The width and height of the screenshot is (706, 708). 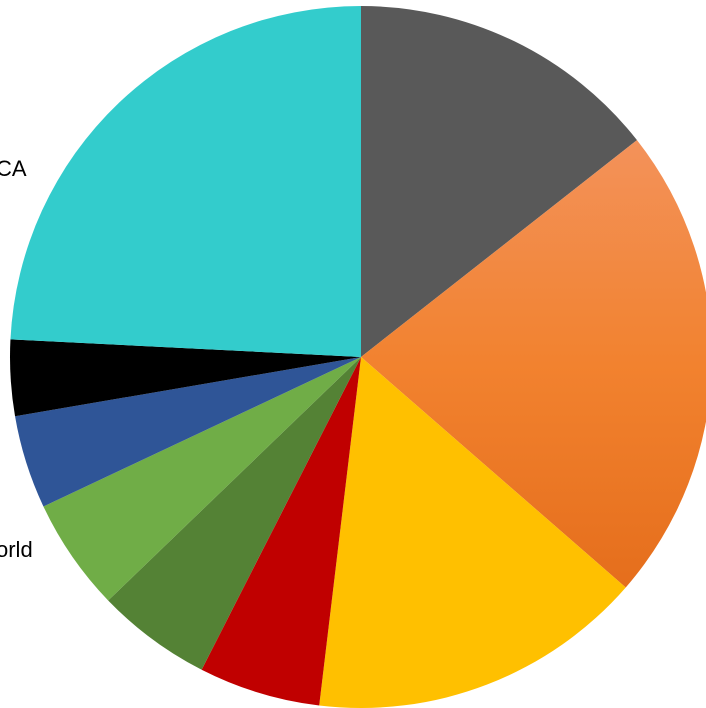 What do you see at coordinates (13, 168) in the screenshot?
I see `slice-label-ca: CA` at bounding box center [13, 168].